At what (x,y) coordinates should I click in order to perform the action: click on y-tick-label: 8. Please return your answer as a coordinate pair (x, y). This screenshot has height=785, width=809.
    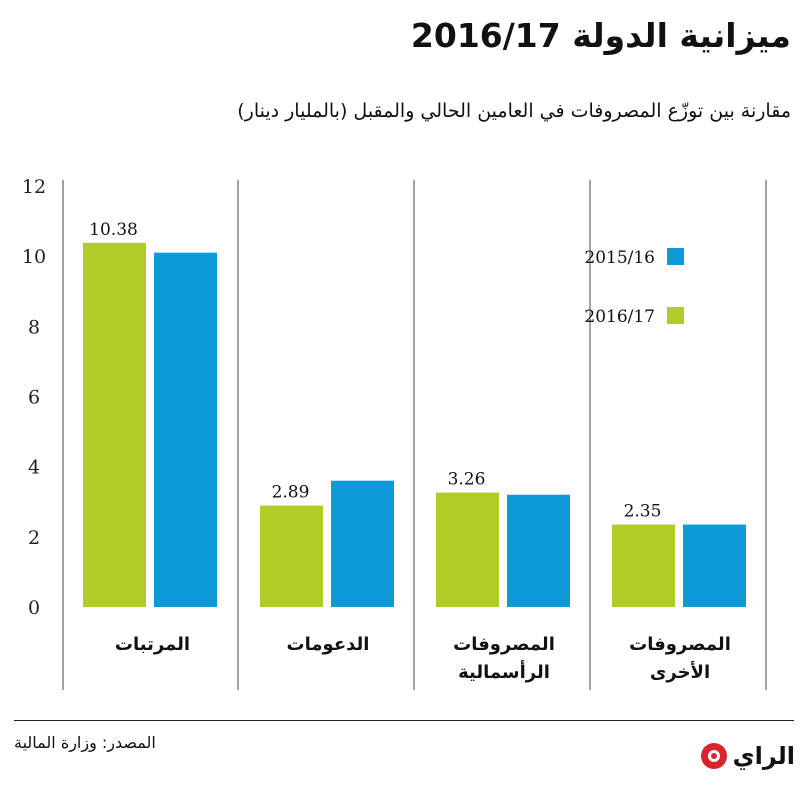
    Looking at the image, I should click on (34, 327).